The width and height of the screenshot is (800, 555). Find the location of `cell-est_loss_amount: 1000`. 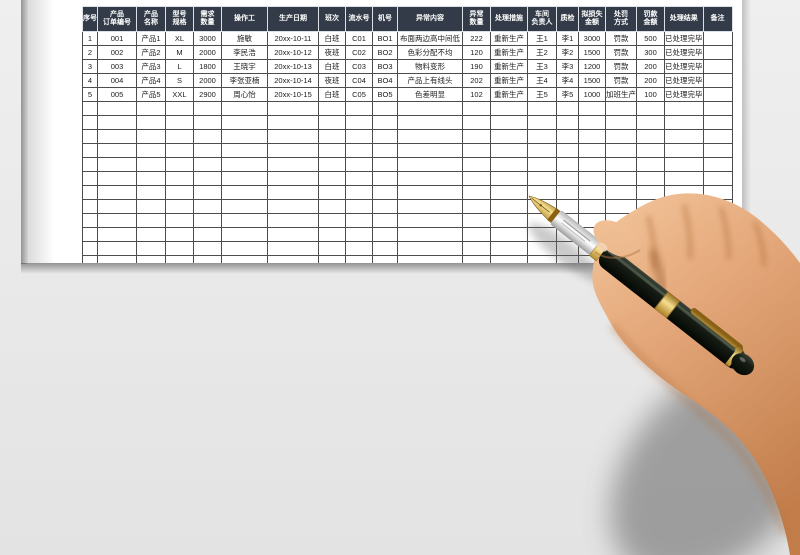

cell-est_loss_amount: 1000 is located at coordinates (592, 94).